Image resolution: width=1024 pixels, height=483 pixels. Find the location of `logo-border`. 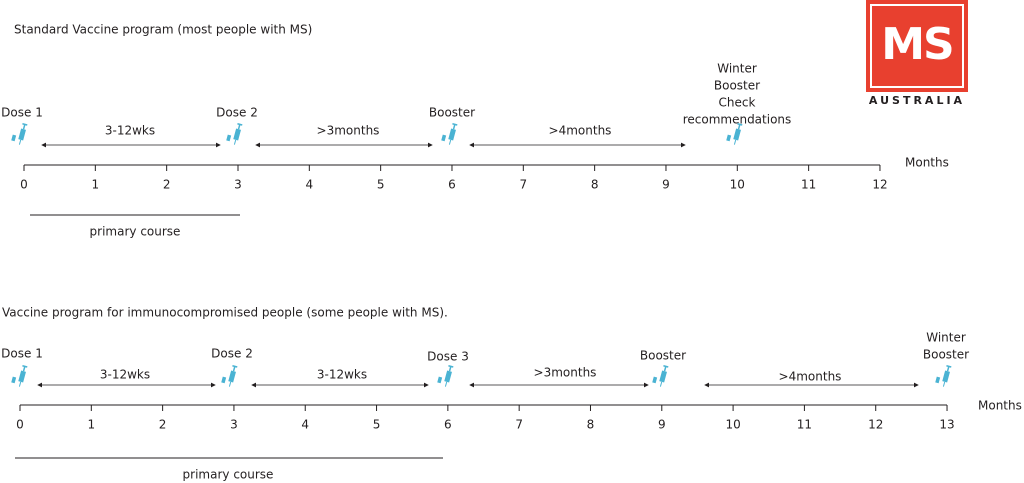

logo-border is located at coordinates (917, 46).